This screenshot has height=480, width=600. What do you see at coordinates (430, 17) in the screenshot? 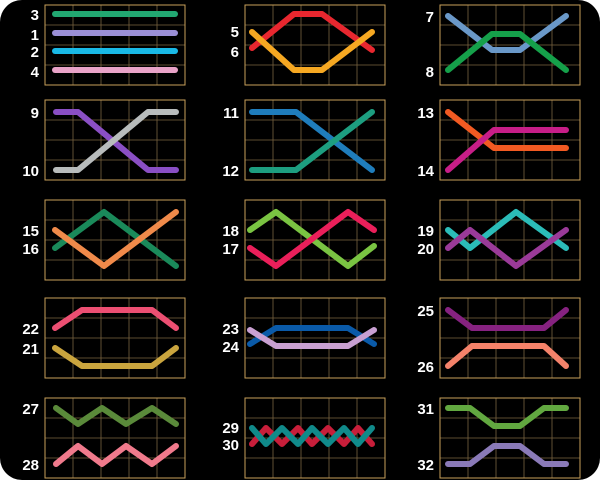
I see `wire-label-7: 7` at bounding box center [430, 17].